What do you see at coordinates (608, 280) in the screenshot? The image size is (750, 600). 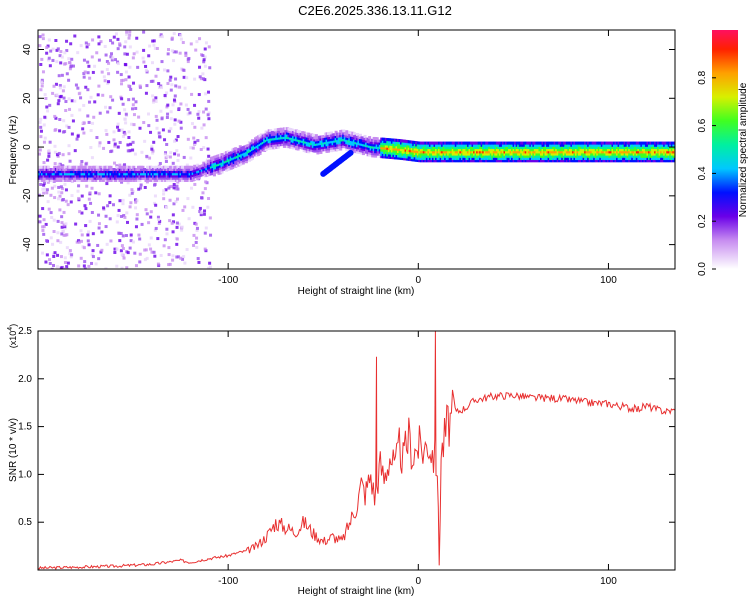 I see `spectrogram-x-tick-label: 100` at bounding box center [608, 280].